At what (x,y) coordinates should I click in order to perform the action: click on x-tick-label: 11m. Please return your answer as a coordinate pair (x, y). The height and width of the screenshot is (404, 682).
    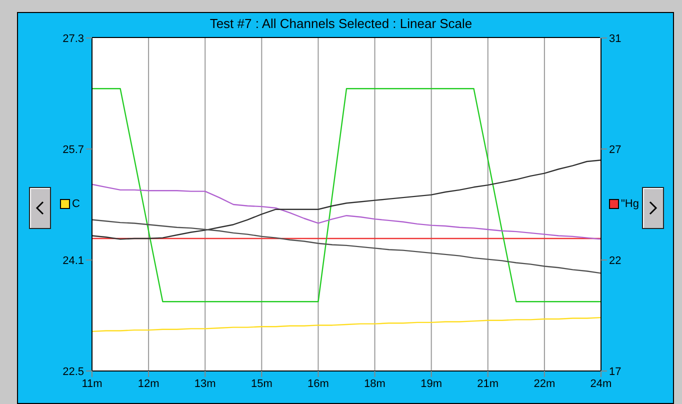
    Looking at the image, I should click on (92, 384).